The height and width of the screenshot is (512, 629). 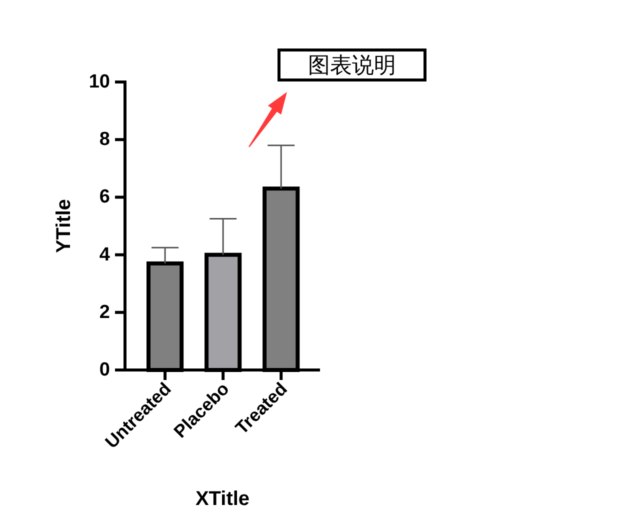 I want to click on x-axis-title: XTitle, so click(x=222, y=499).